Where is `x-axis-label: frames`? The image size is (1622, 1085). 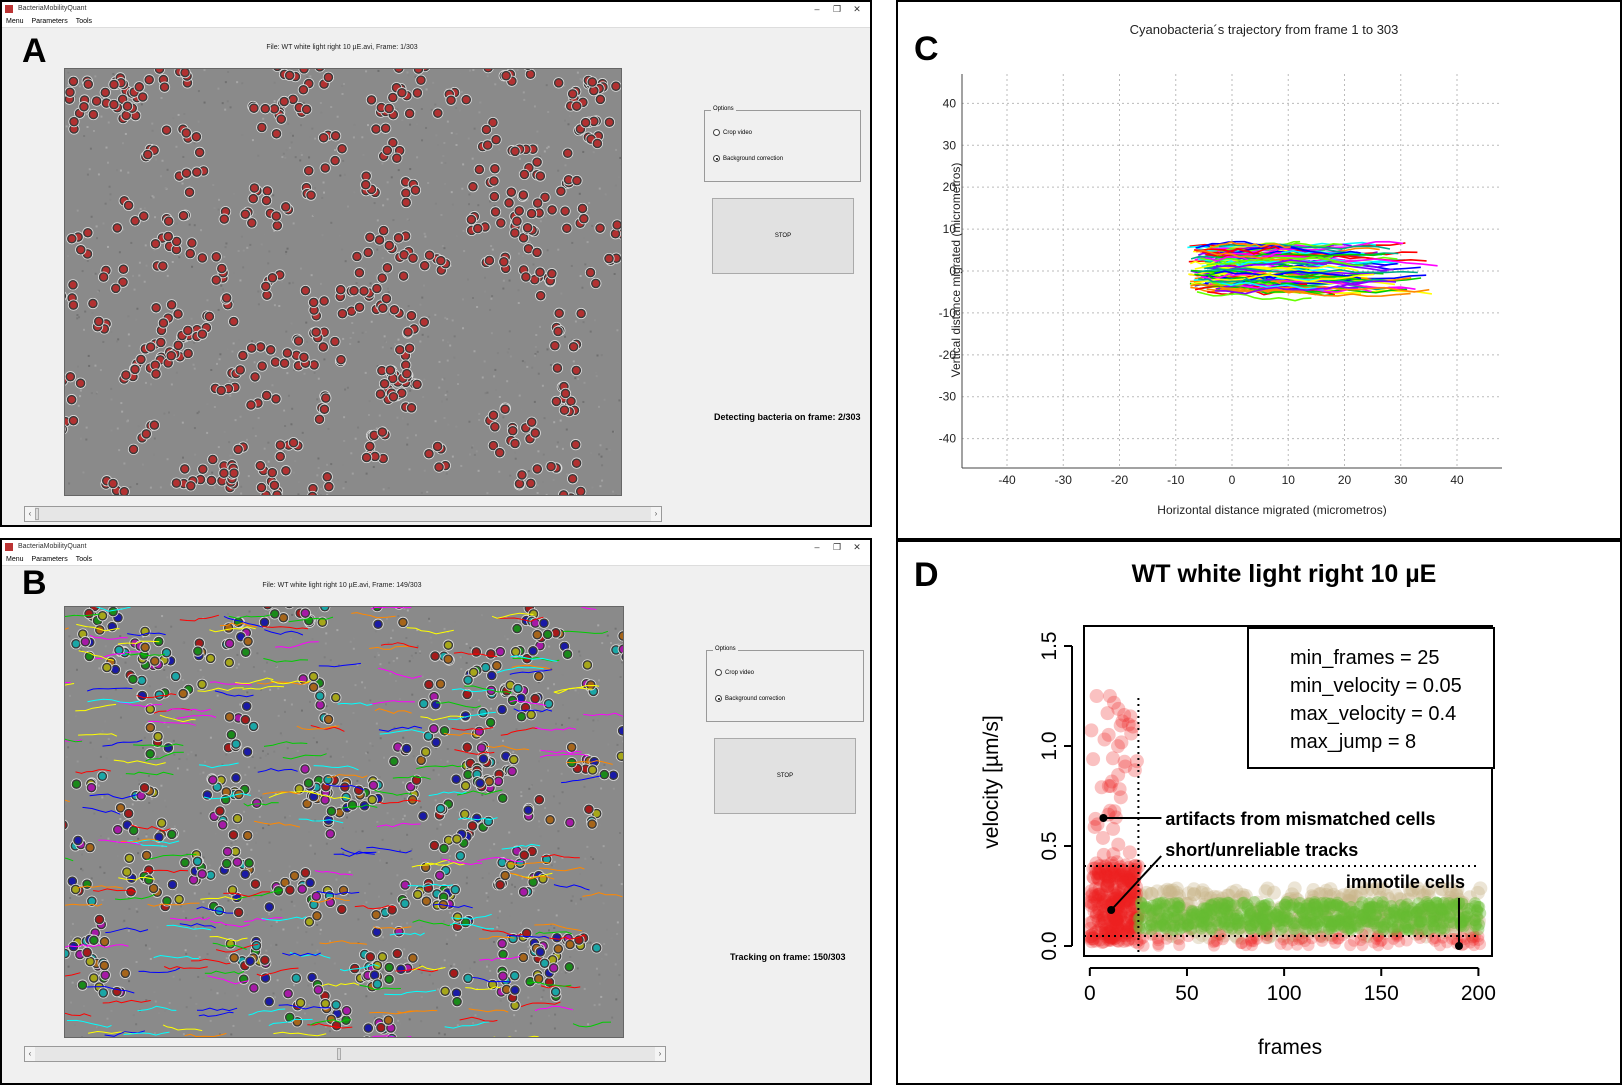
x-axis-label: frames is located at coordinates (1290, 1047).